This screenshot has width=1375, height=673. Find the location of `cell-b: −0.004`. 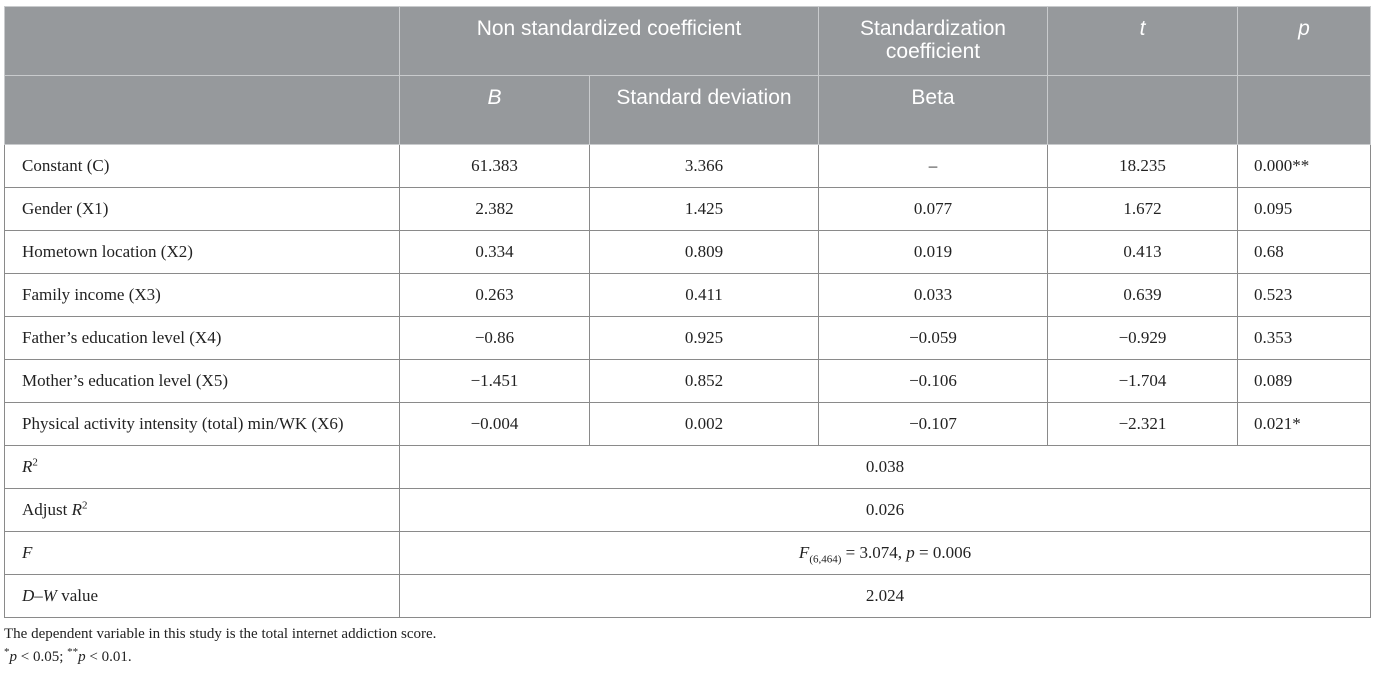

cell-b: −0.004 is located at coordinates (494, 424).